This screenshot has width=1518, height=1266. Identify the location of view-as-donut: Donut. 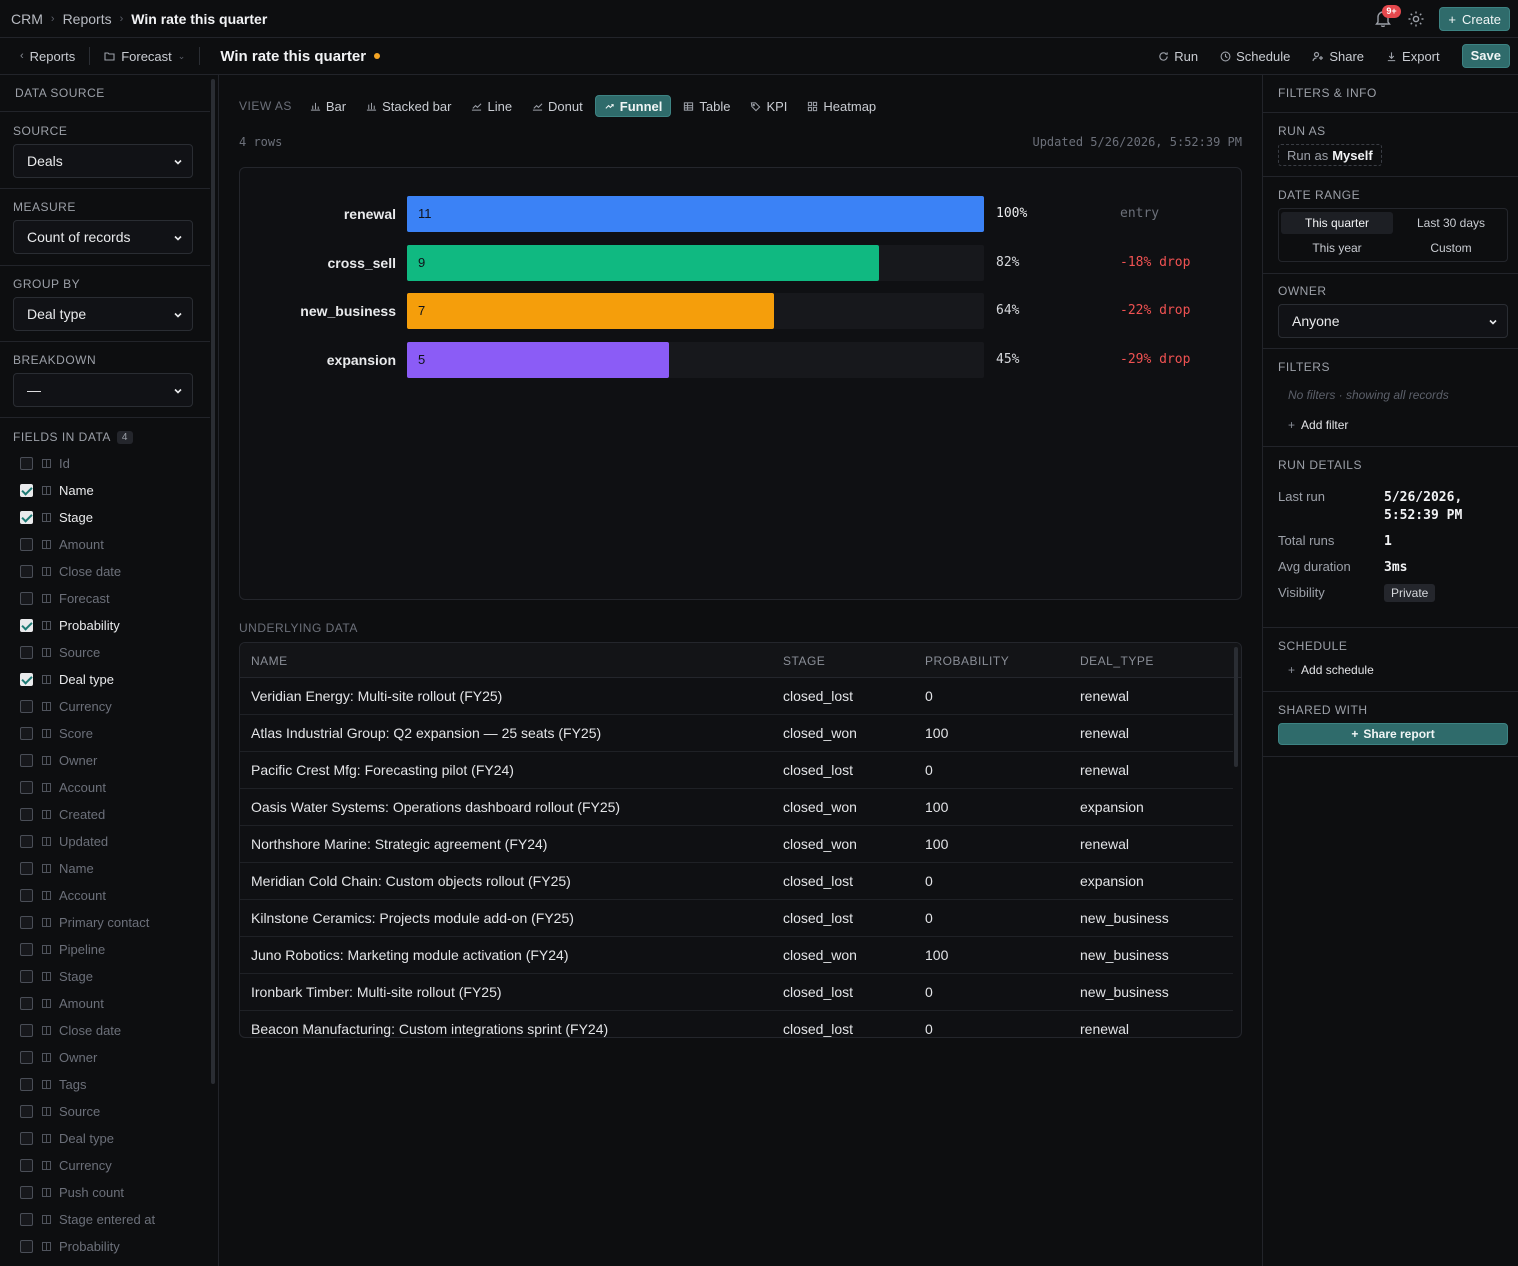
(557, 106).